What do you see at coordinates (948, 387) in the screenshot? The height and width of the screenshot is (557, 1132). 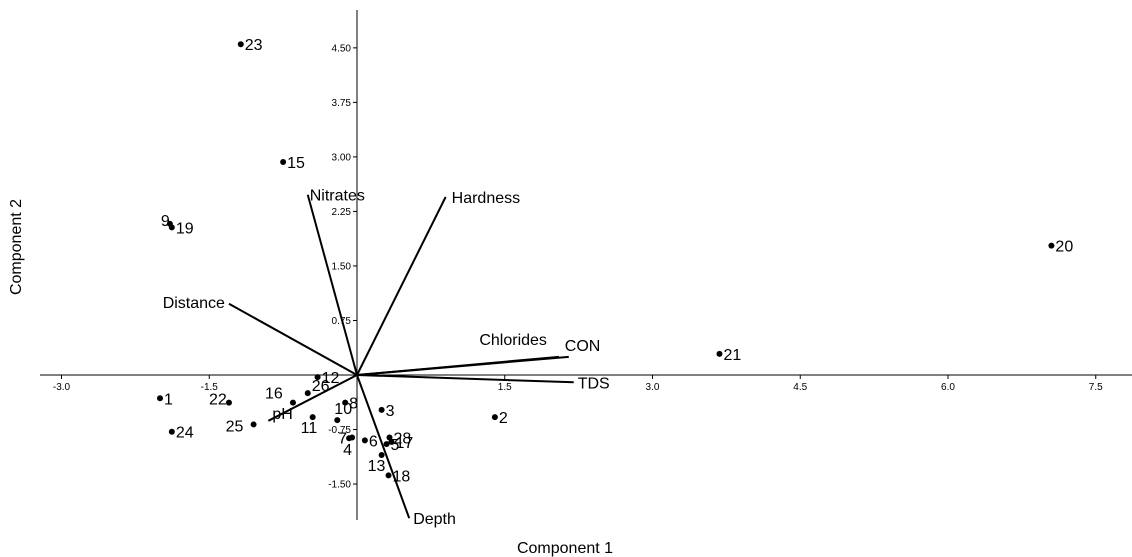 I see `x-tick-label: 6.0` at bounding box center [948, 387].